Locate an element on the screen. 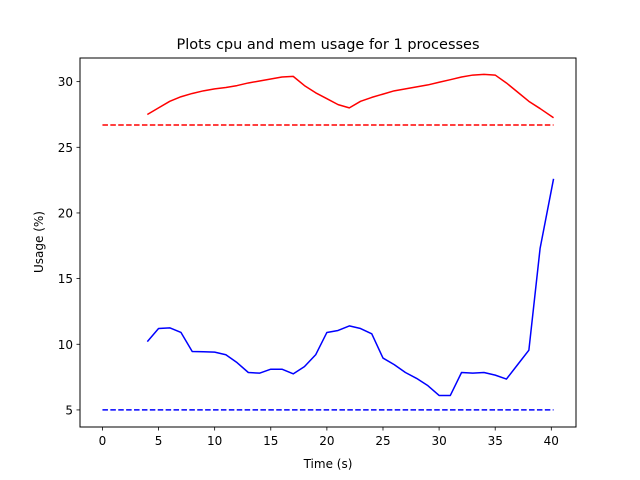 This screenshot has height=480, width=640. y-axis-label: Usage (%) is located at coordinates (39, 242).